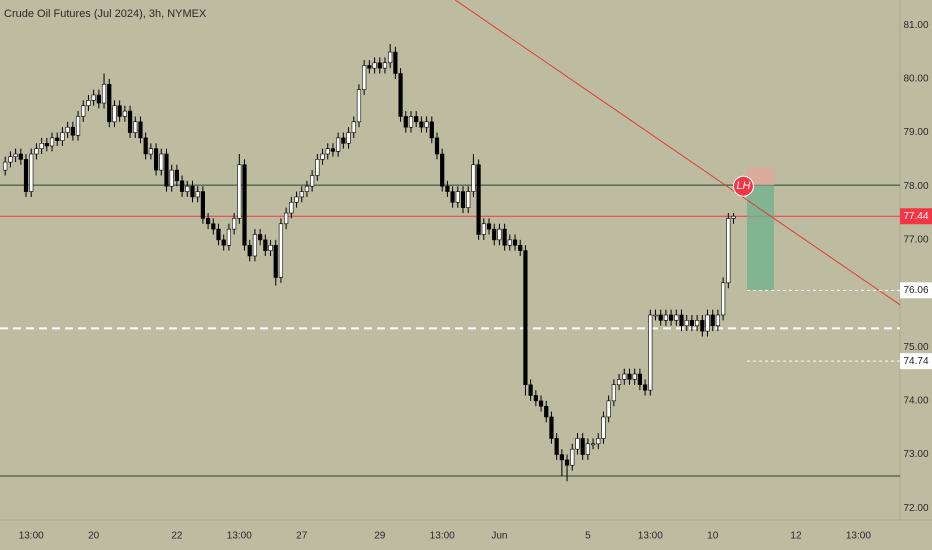  I want to click on x-tick-label: 29, so click(380, 536).